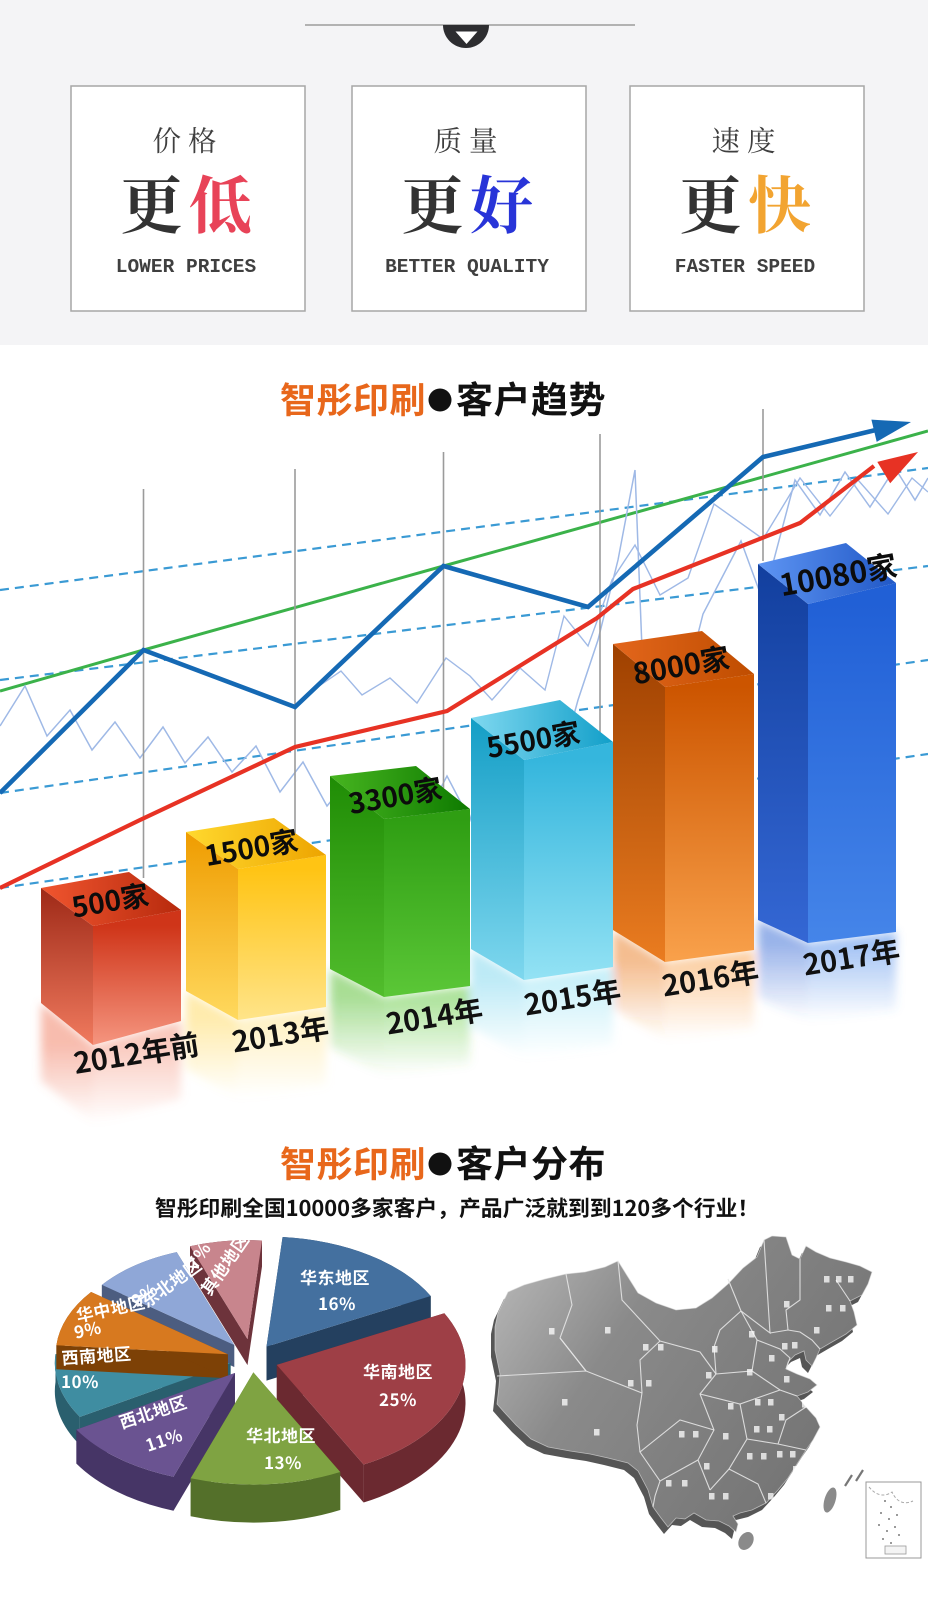  What do you see at coordinates (186, 267) in the screenshot?
I see `svg-text: LOWER PRICES` at bounding box center [186, 267].